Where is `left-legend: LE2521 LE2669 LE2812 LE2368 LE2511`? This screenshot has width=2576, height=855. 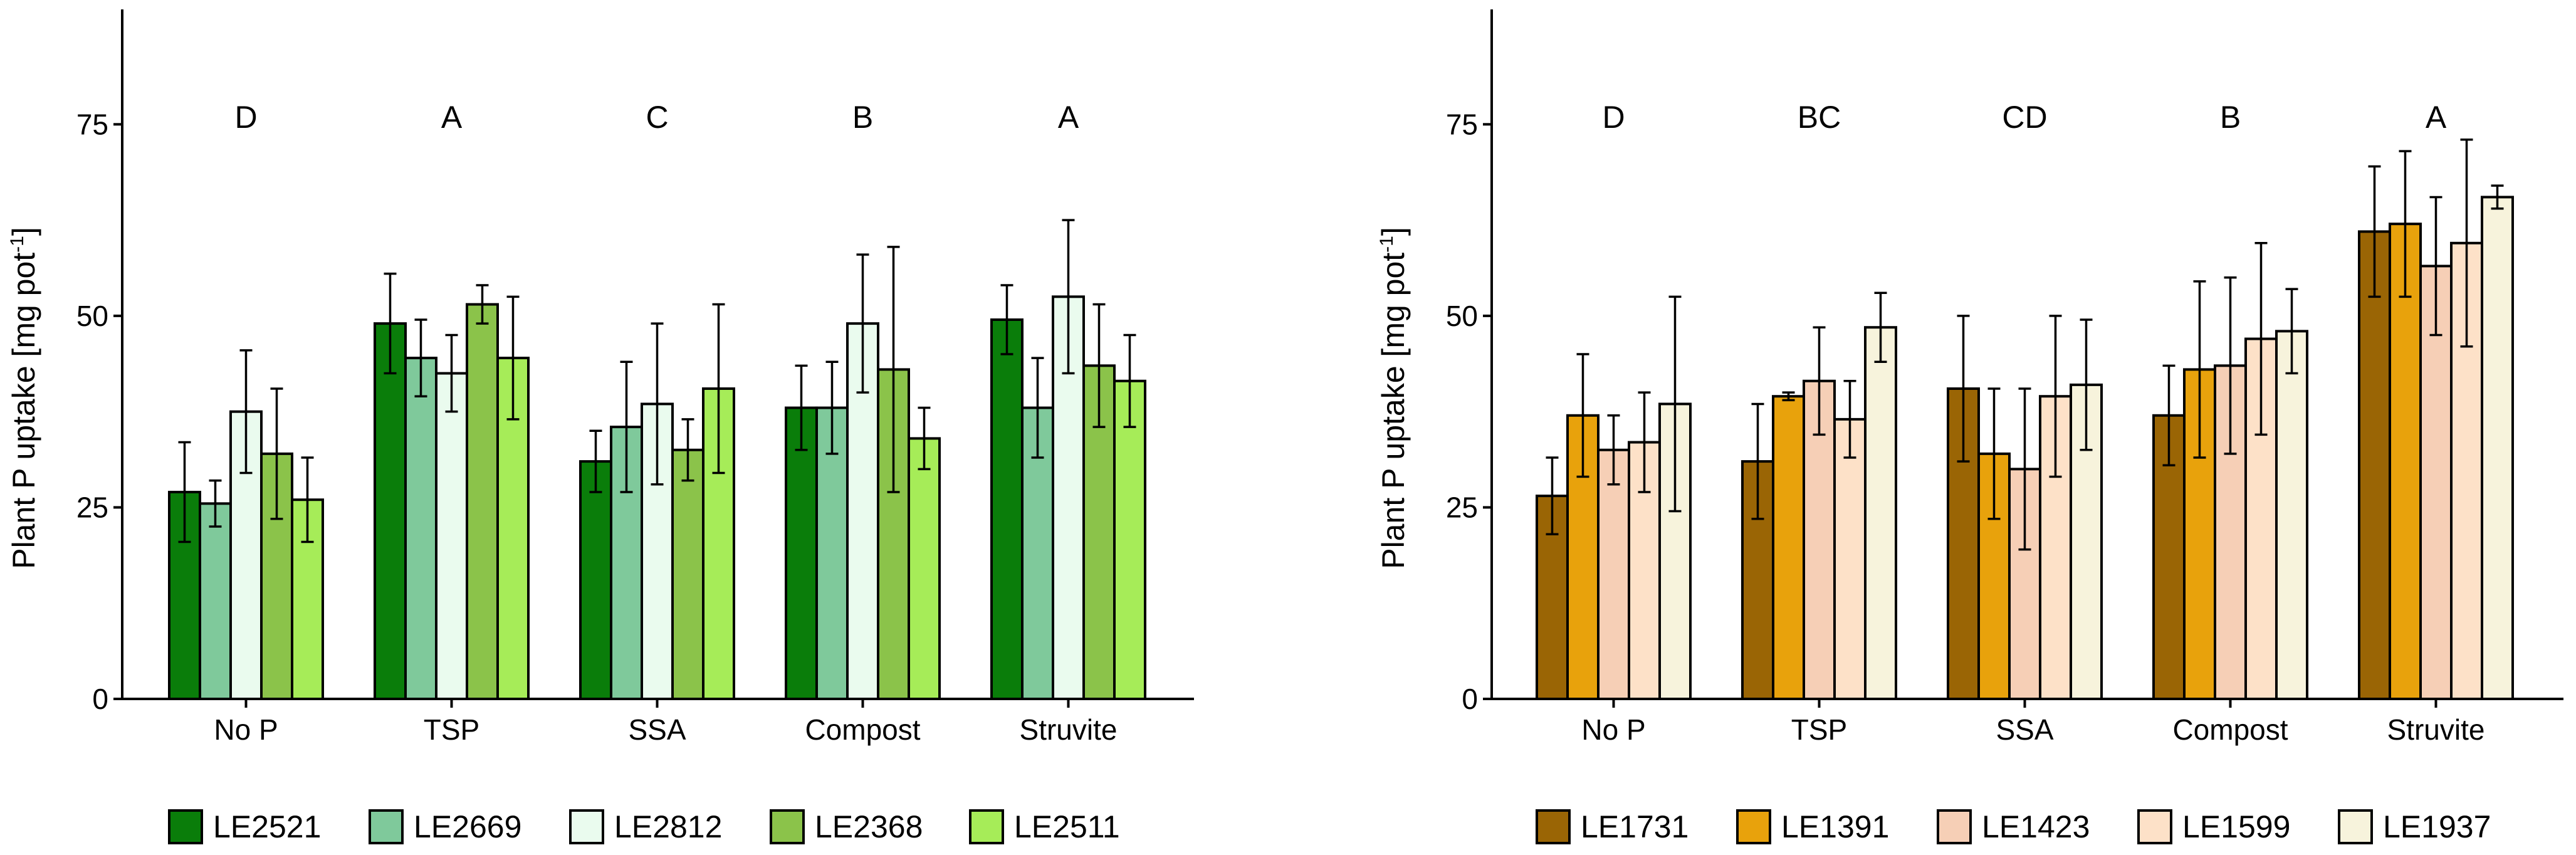 left-legend: LE2521 LE2669 LE2812 LE2368 LE2511 is located at coordinates (644, 826).